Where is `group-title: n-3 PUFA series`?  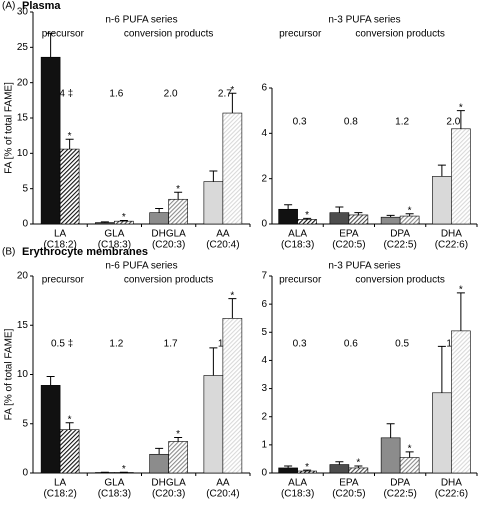
group-title: n-3 PUFA series is located at coordinates (364, 20).